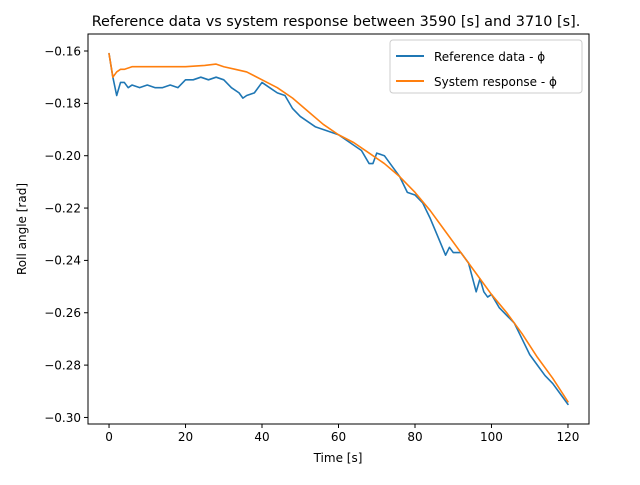 The image size is (640, 485). What do you see at coordinates (62, 51) in the screenshot?
I see `y-tick-label: −0.16` at bounding box center [62, 51].